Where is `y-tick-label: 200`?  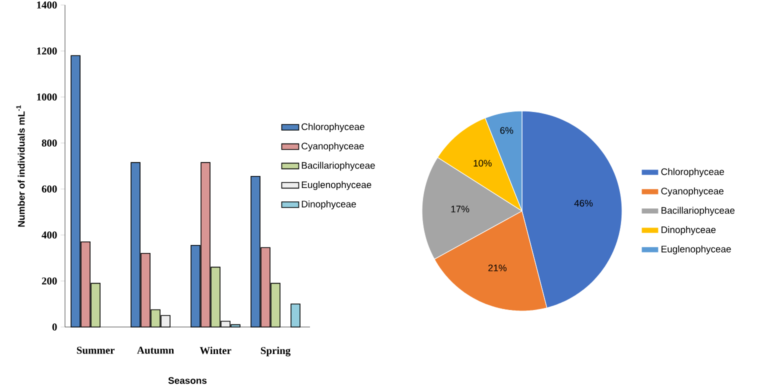 y-tick-label: 200 is located at coordinates (49, 281).